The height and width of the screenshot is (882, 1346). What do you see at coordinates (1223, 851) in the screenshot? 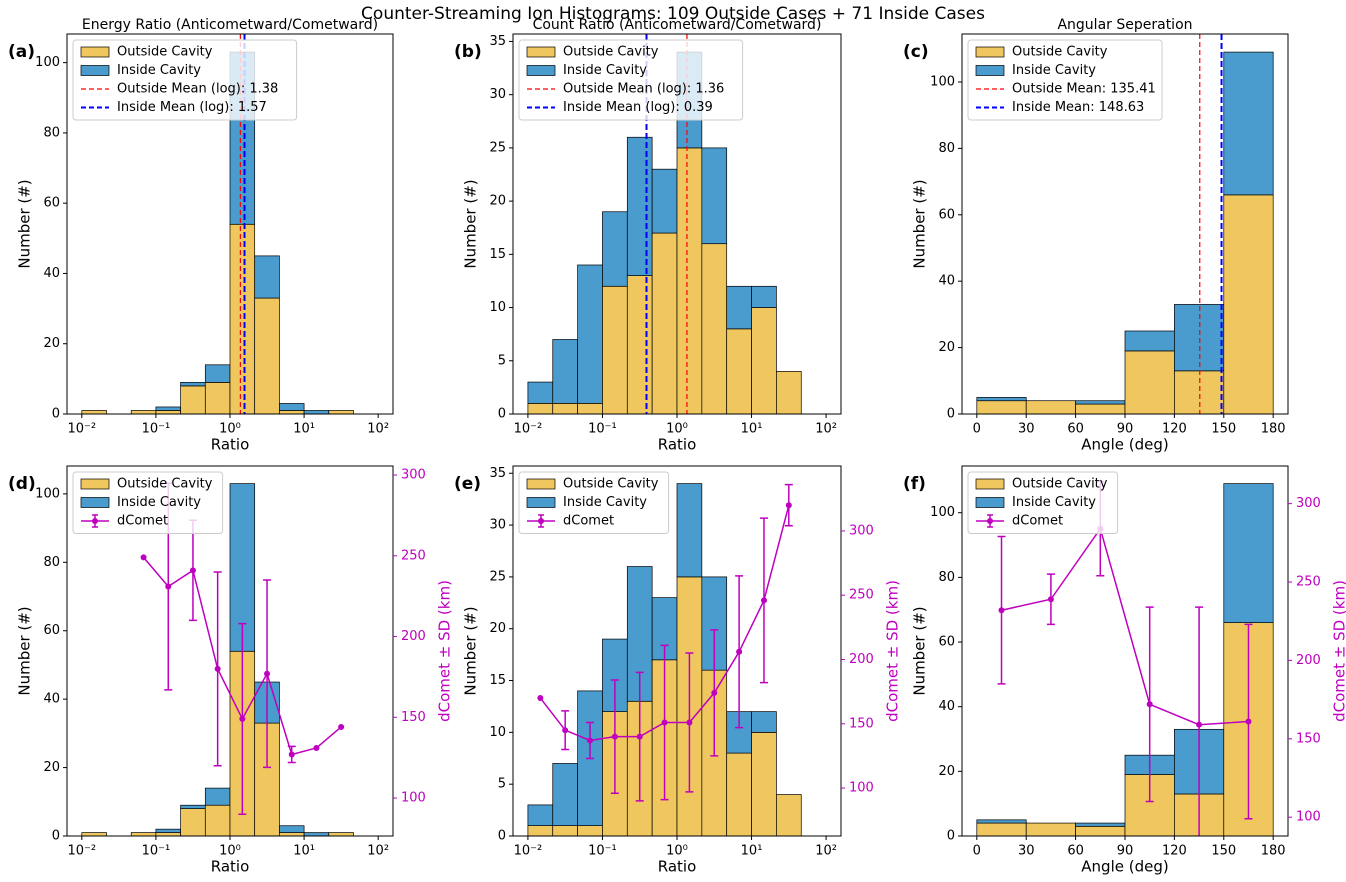
I see `x-tick-label: 150` at bounding box center [1223, 851].